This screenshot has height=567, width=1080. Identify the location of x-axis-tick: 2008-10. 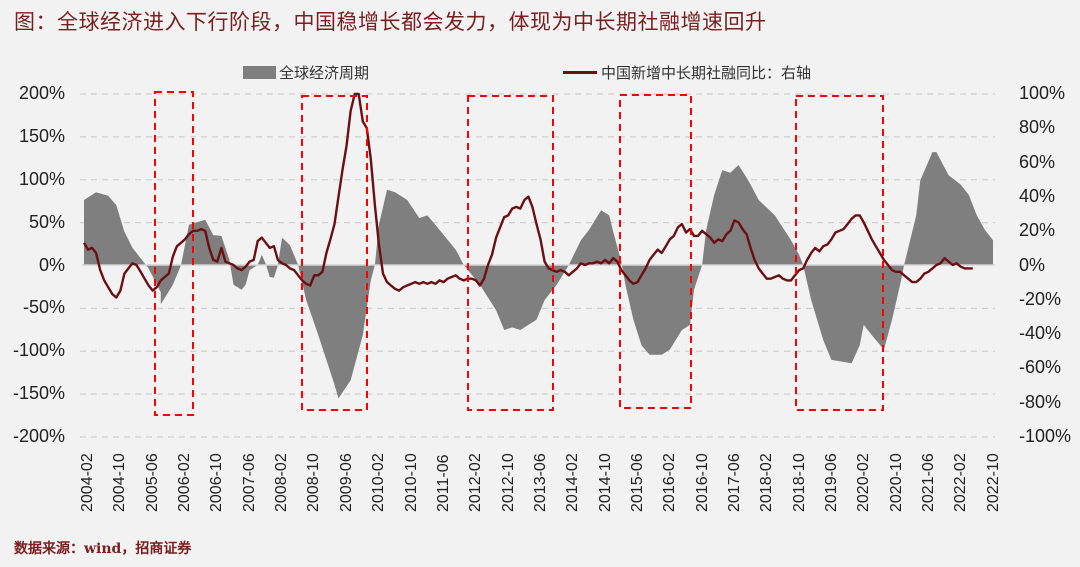
(314, 482).